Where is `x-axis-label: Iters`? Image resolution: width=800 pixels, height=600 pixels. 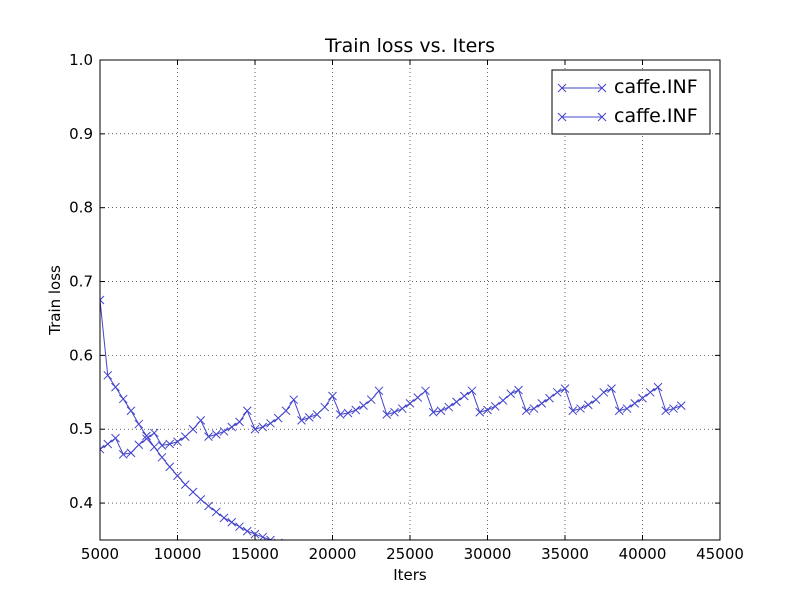
x-axis-label: Iters is located at coordinates (410, 575).